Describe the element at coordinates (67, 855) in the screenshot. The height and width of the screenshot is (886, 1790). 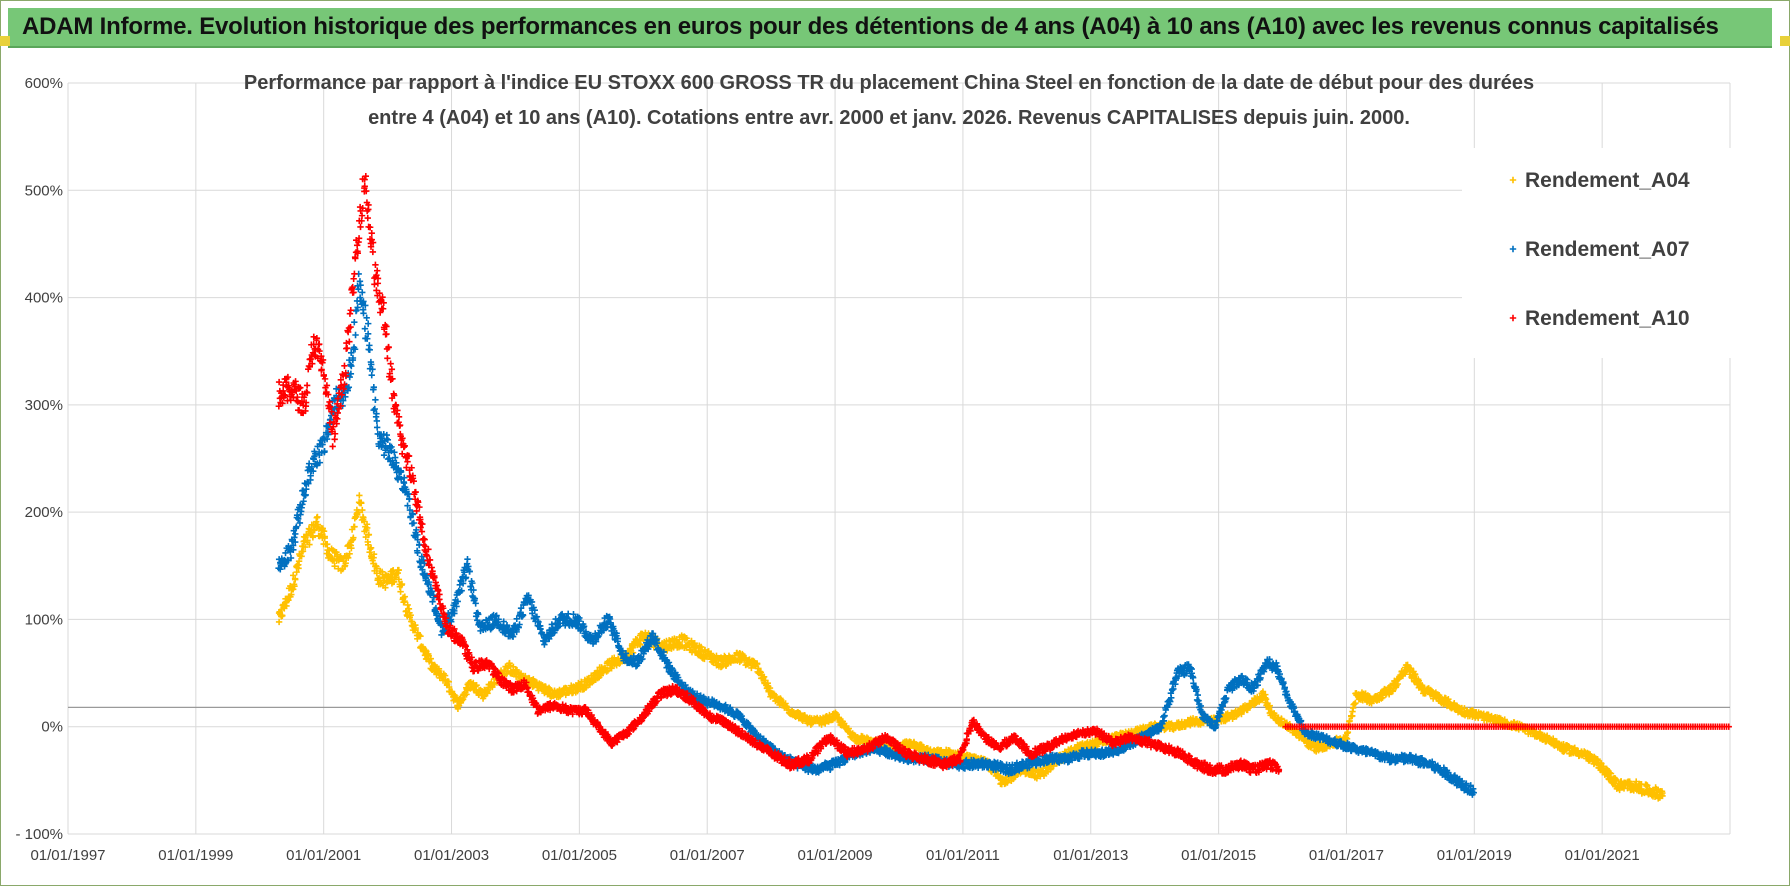
I see `x-tick-label: 01/01/1997` at that location.